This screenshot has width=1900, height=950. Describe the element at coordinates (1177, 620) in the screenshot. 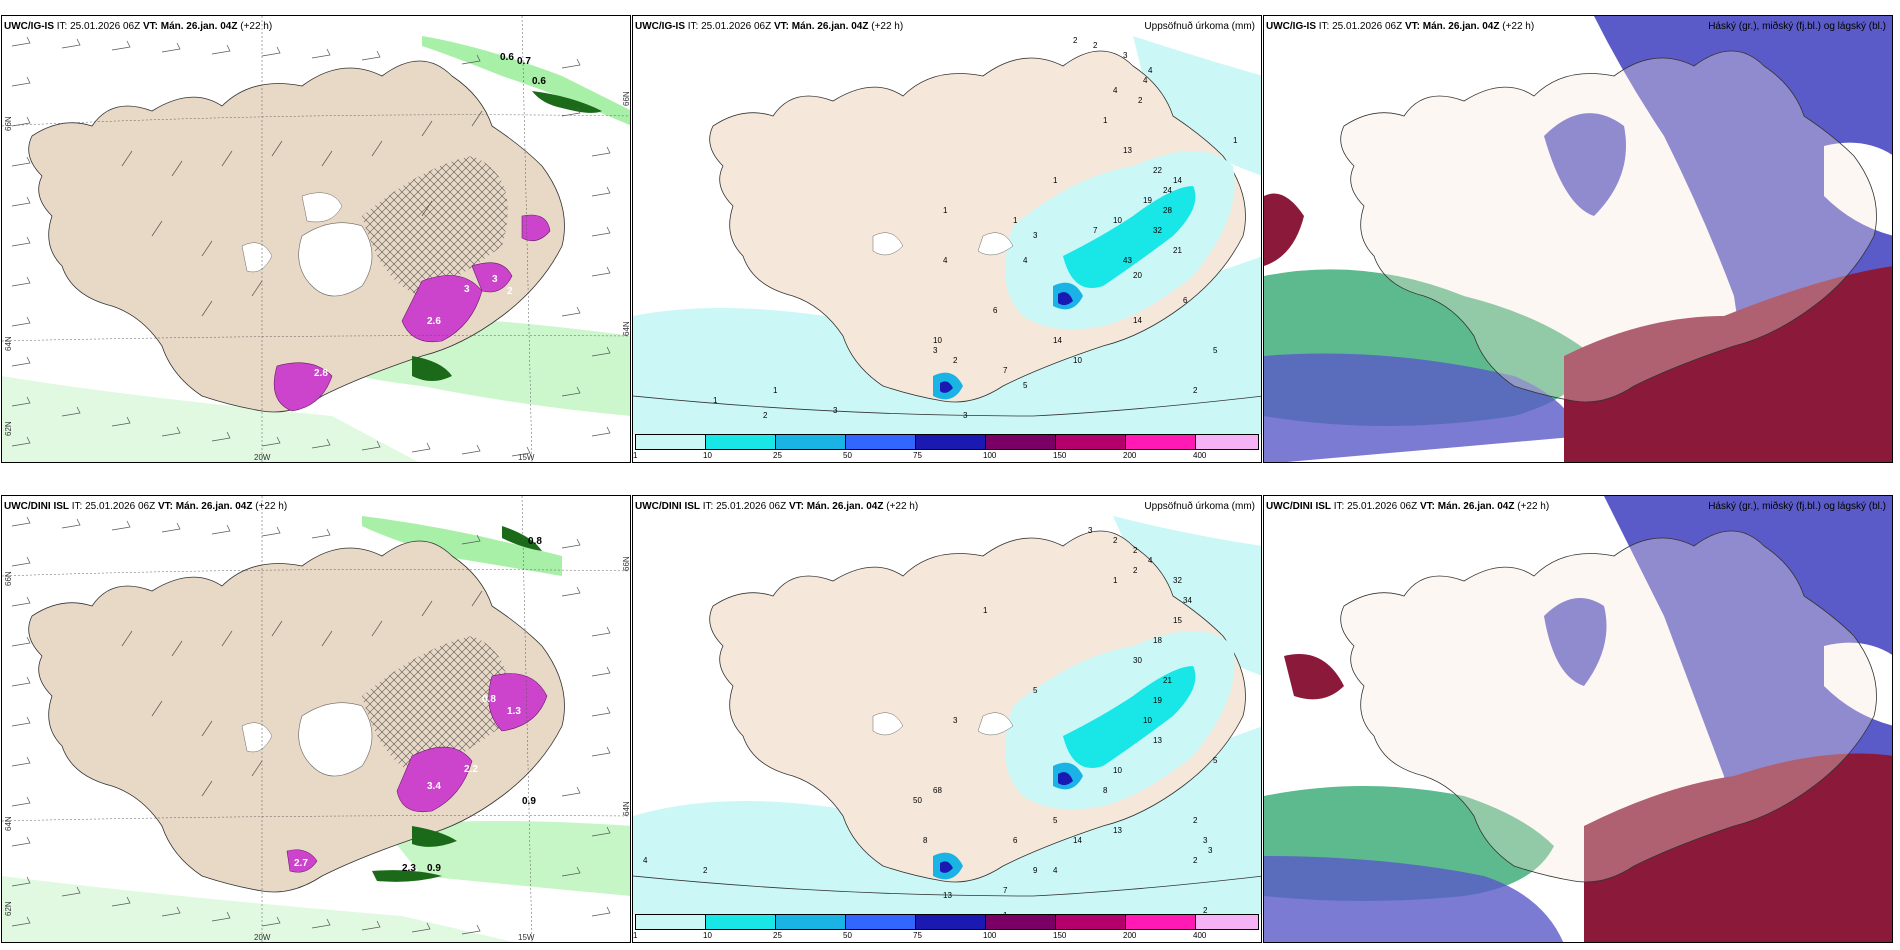

I see `precip-value: 15` at that location.